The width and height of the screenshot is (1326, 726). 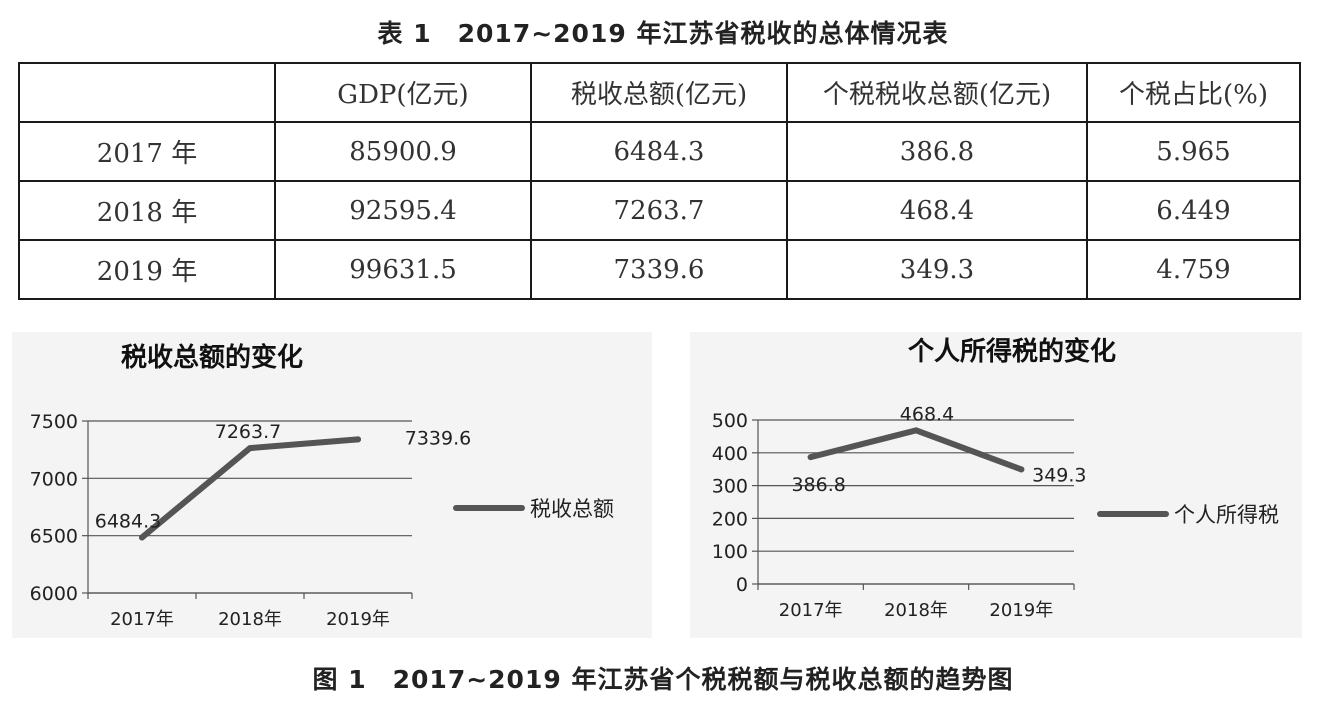 What do you see at coordinates (730, 552) in the screenshot?
I see `y-tick-label: 100` at bounding box center [730, 552].